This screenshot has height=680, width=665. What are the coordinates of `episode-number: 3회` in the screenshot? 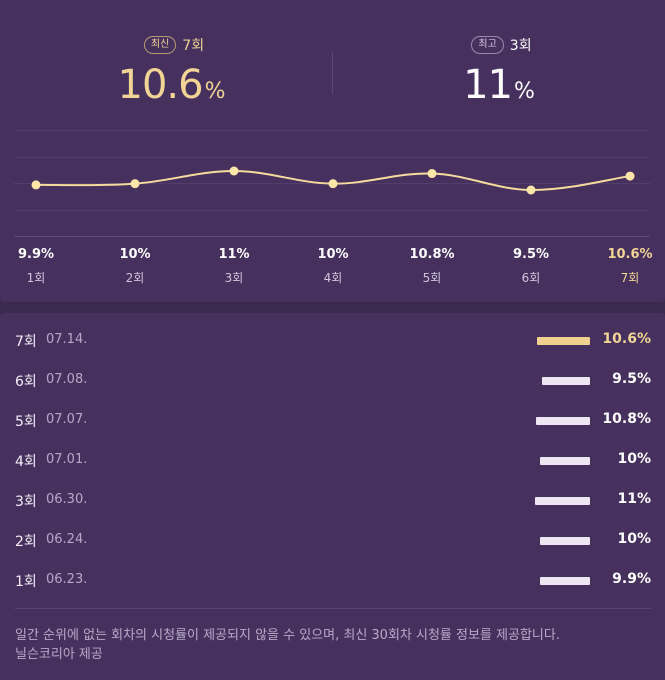 It's located at (26, 502).